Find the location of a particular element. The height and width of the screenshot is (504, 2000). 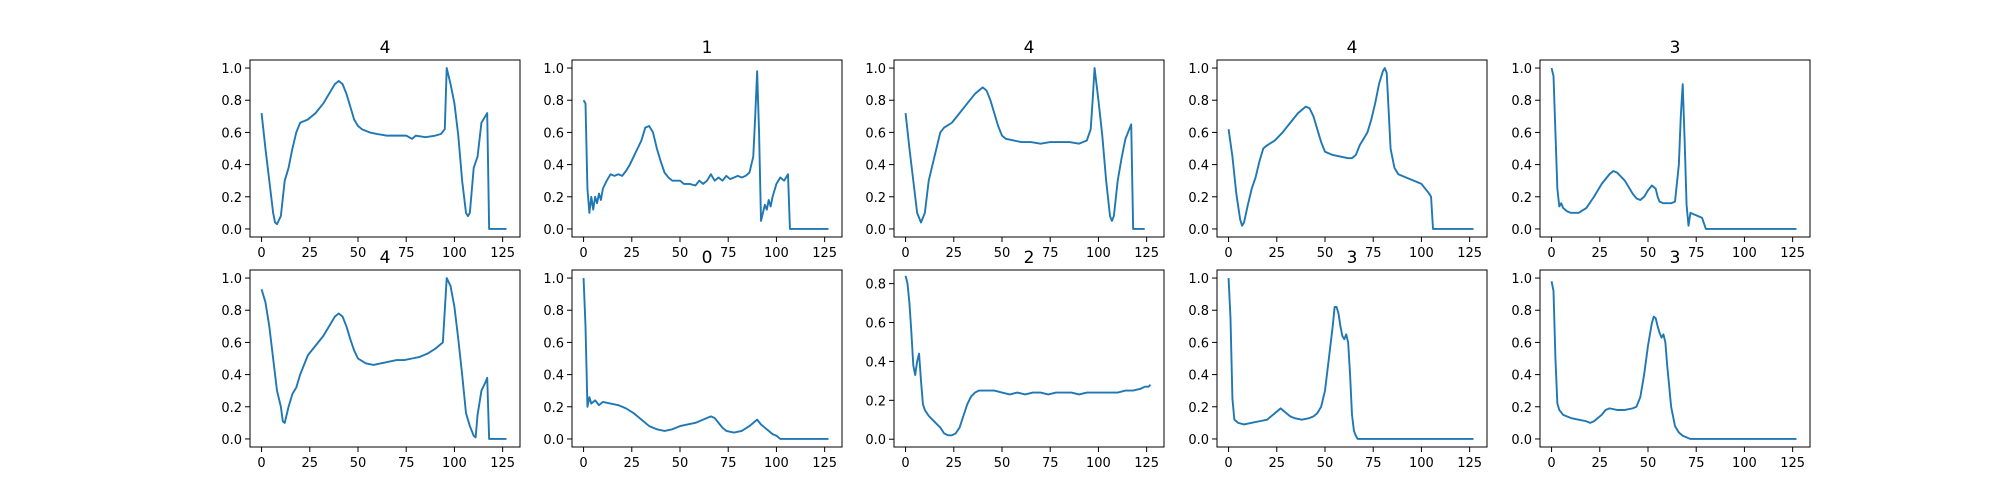

subplot-title: 2 is located at coordinates (1029, 258).